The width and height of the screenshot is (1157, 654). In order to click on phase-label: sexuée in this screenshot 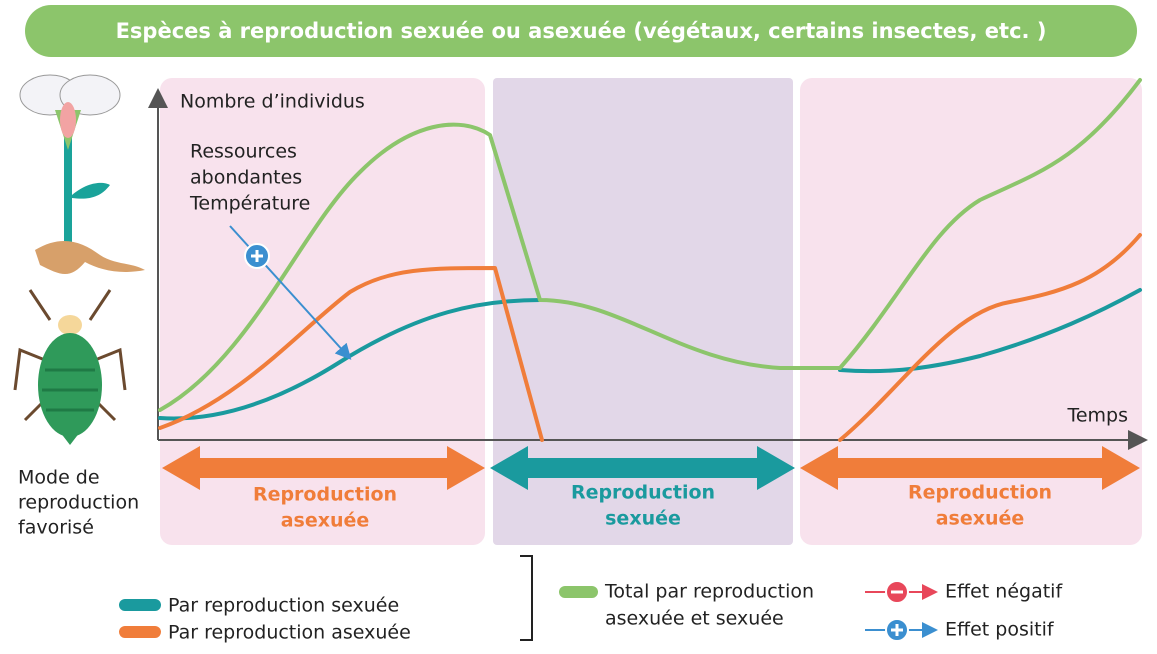, I will do `click(643, 519)`.